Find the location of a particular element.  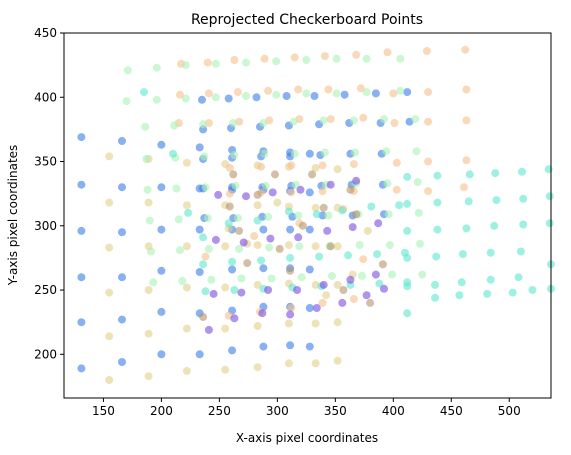

y-axis-label: Y-axis pixel coordinates is located at coordinates (13, 216).